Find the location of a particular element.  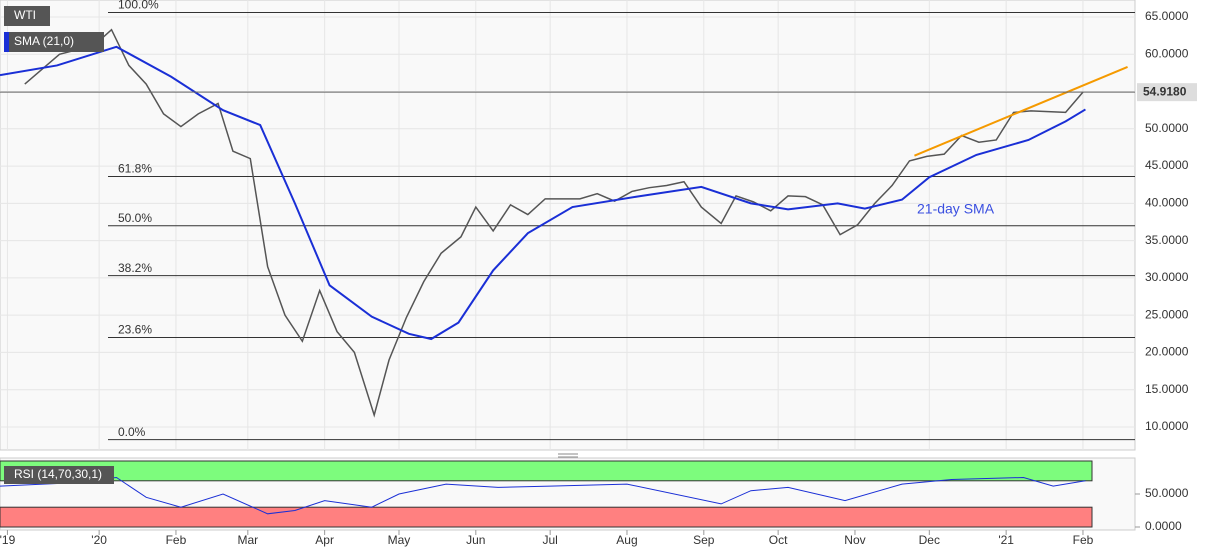

x-tick-label: May is located at coordinates (399, 540).